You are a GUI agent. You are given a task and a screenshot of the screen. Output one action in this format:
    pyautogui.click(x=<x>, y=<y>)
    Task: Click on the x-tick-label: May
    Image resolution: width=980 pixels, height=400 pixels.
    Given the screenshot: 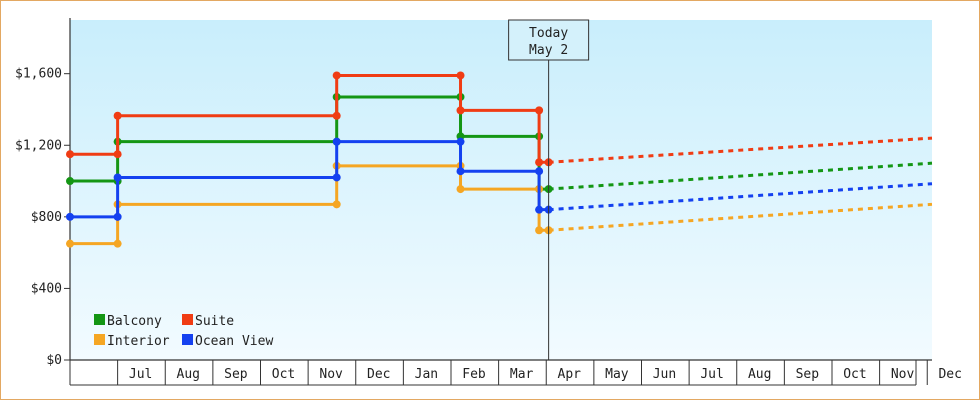 What is the action you would take?
    pyautogui.click(x=617, y=374)
    